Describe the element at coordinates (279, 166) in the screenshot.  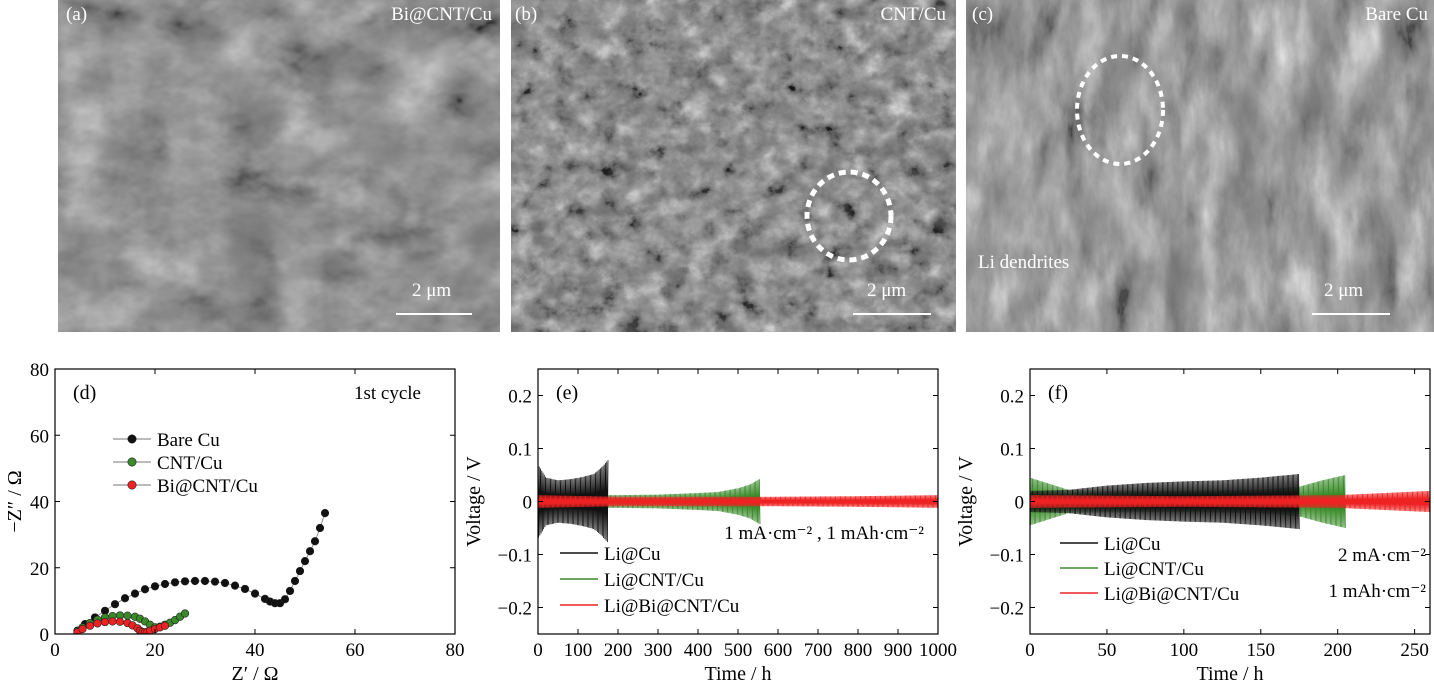
I see `sem-panel-a: (a) Bi@CNT/Cu 2 μm` at that location.